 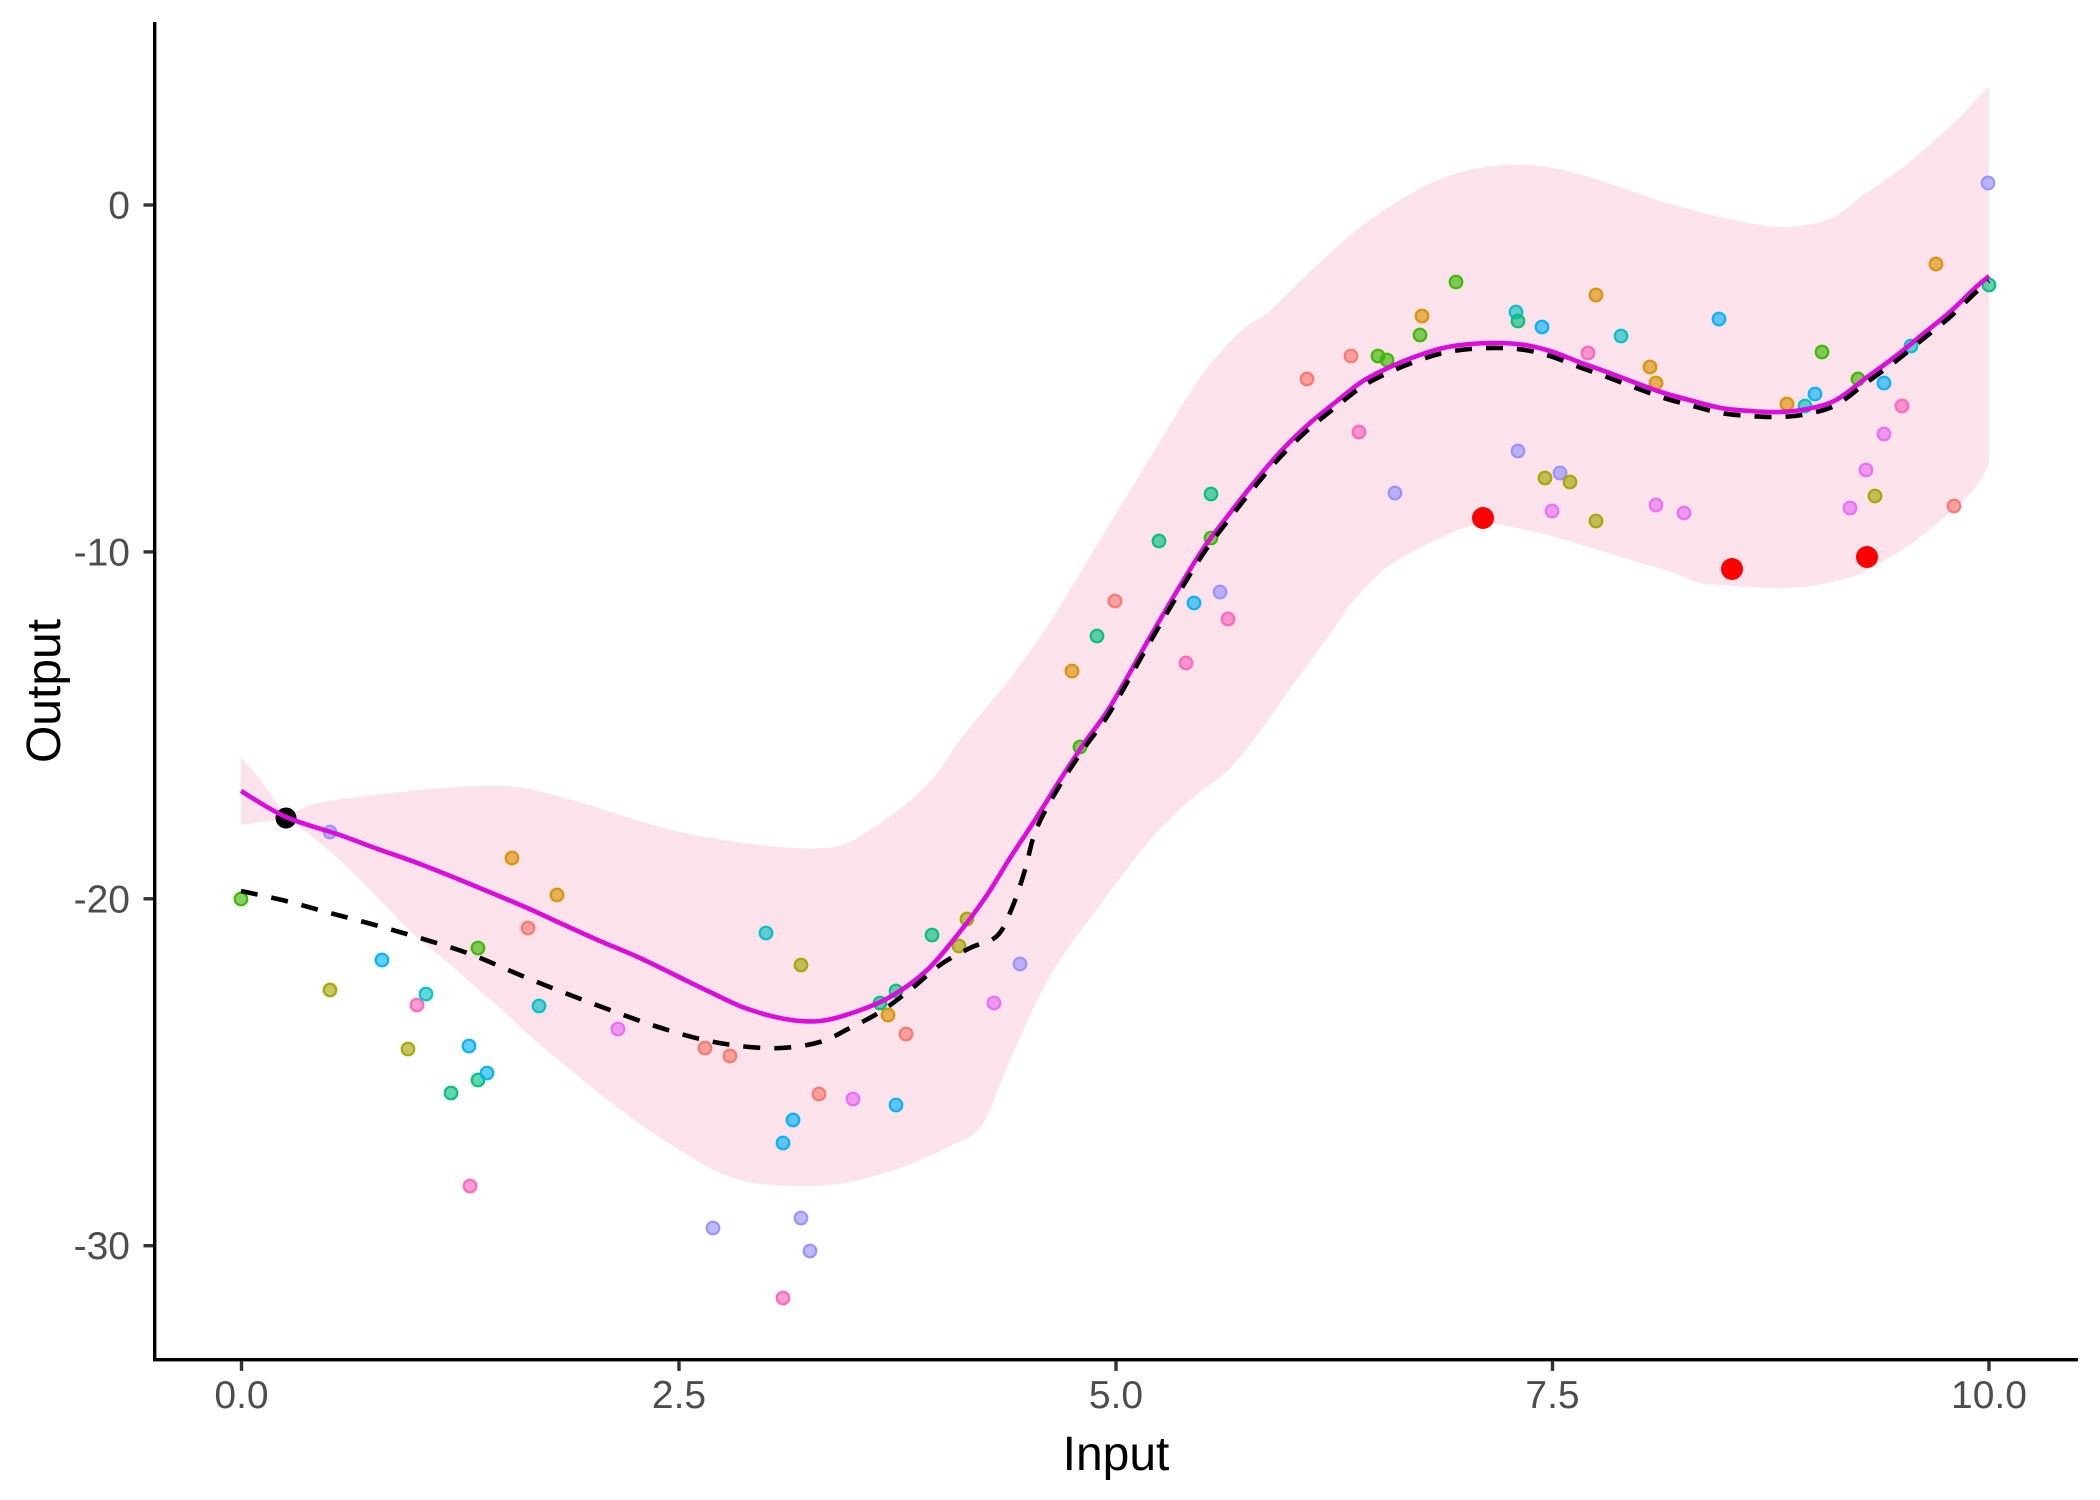 I want to click on svg-text: 2.5, so click(x=679, y=1395).